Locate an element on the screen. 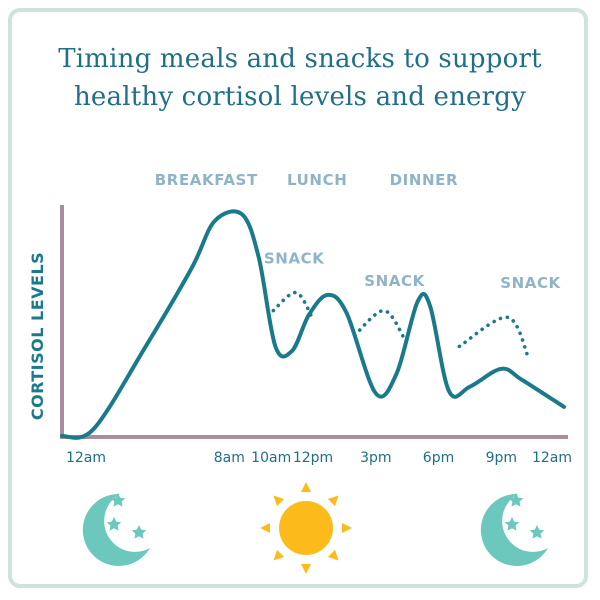 The width and height of the screenshot is (600, 600). x-tick-label: 12pm is located at coordinates (313, 458).